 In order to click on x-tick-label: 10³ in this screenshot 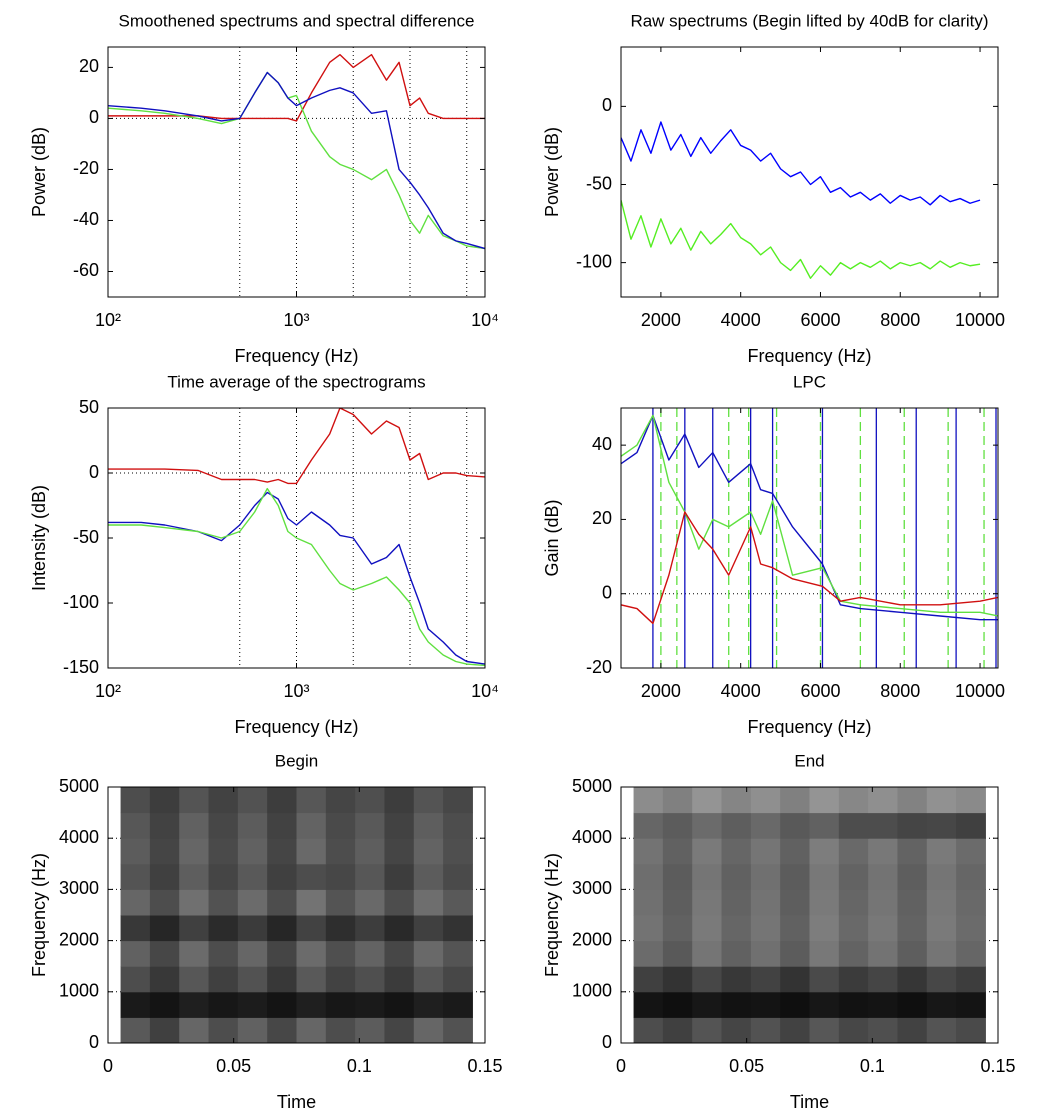, I will do `click(296, 320)`.